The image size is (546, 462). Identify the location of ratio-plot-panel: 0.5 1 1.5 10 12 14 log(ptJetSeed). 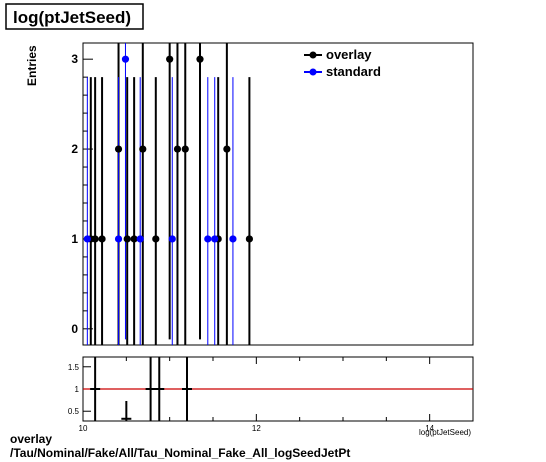
(271, 396).